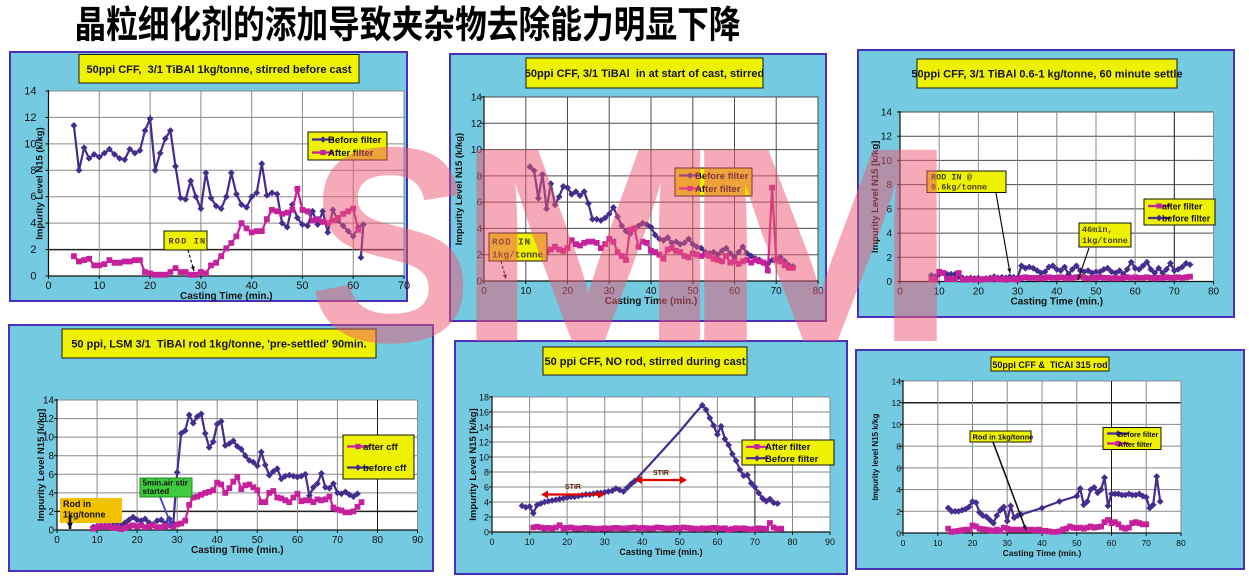 This screenshot has width=1249, height=580. What do you see at coordinates (459, 189) in the screenshot?
I see `svg-text: Impurity Level N15 (k/kg)` at bounding box center [459, 189].